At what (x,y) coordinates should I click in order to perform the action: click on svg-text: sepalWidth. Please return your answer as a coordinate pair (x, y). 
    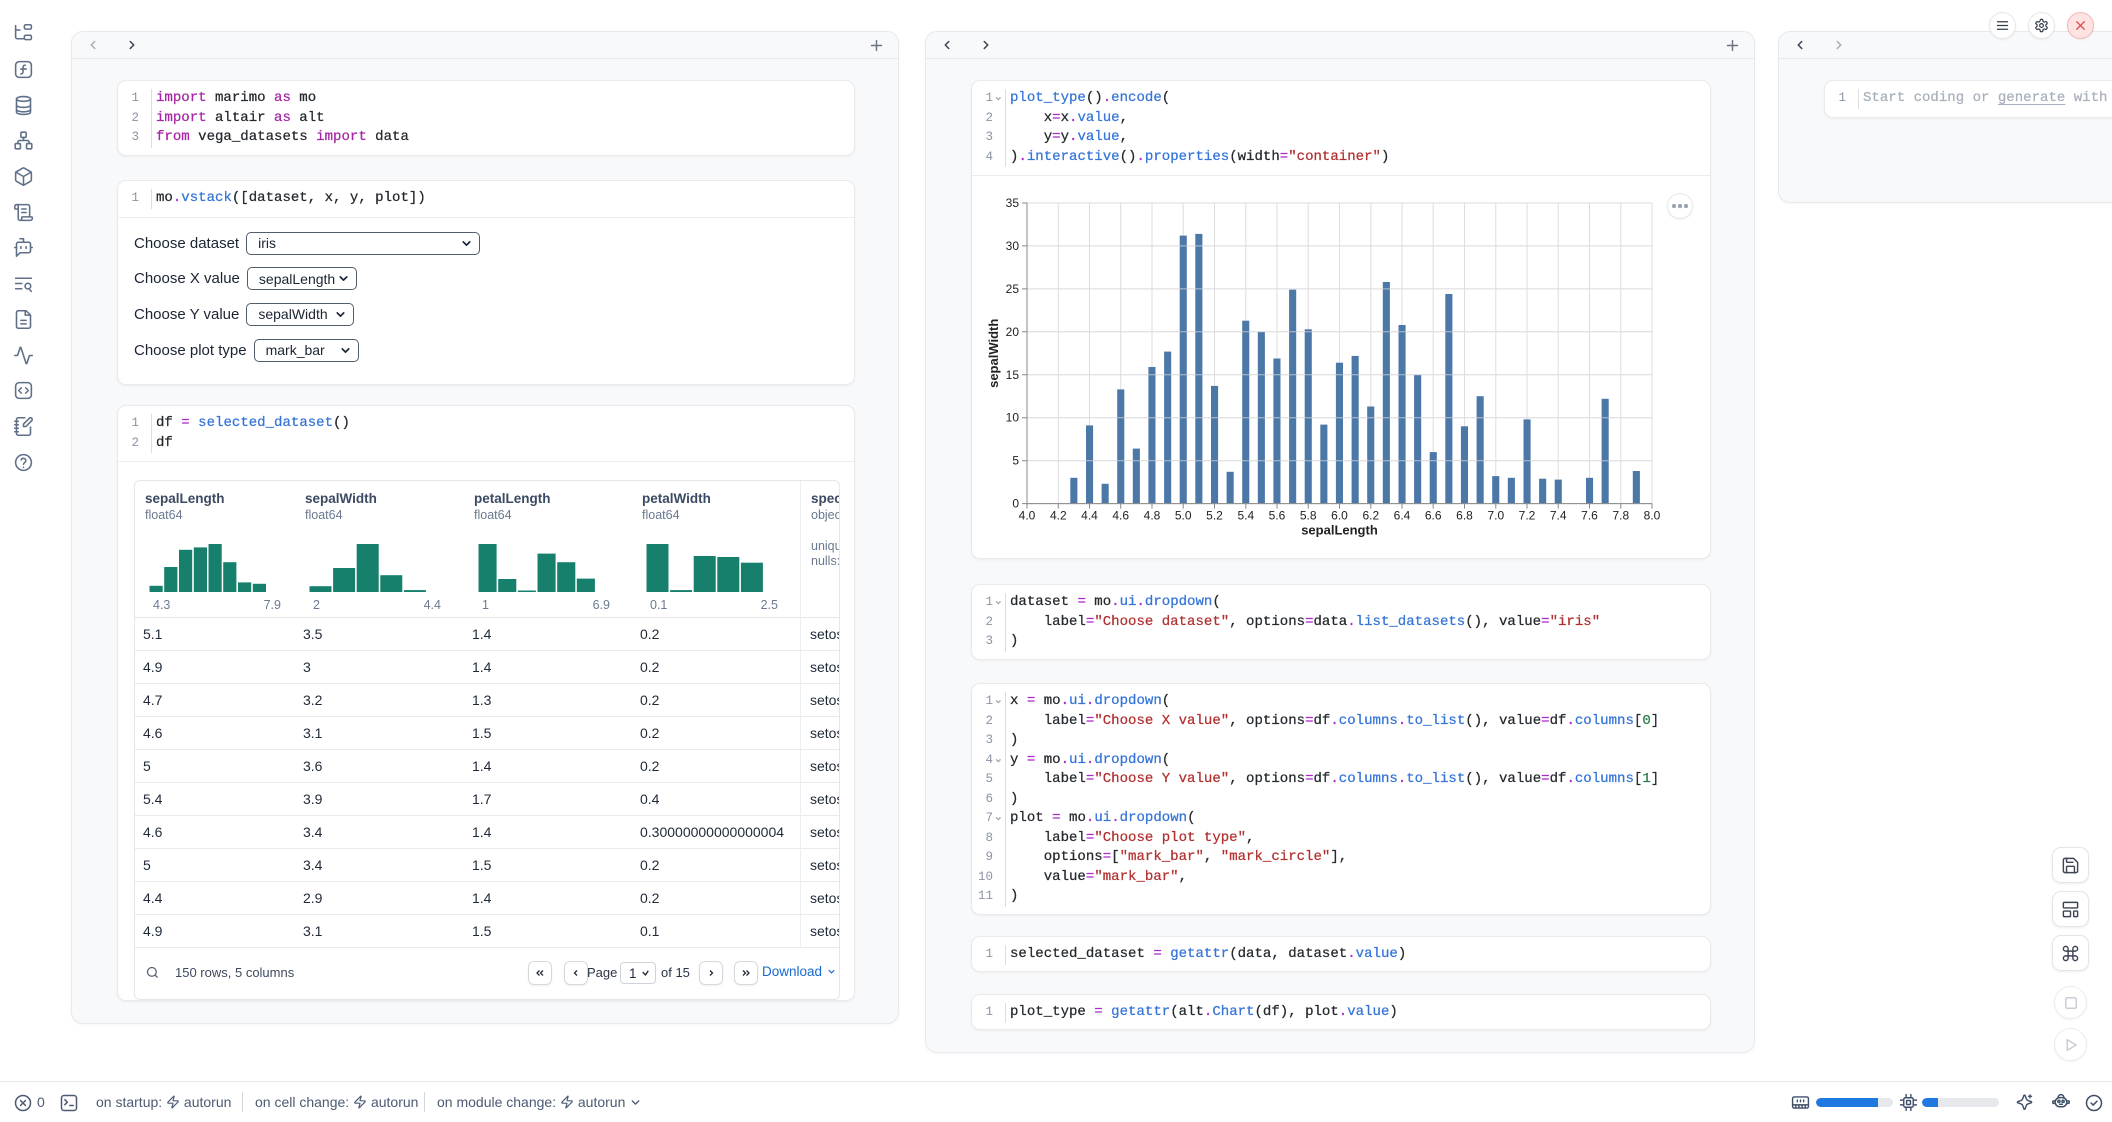
    Looking at the image, I should click on (993, 353).